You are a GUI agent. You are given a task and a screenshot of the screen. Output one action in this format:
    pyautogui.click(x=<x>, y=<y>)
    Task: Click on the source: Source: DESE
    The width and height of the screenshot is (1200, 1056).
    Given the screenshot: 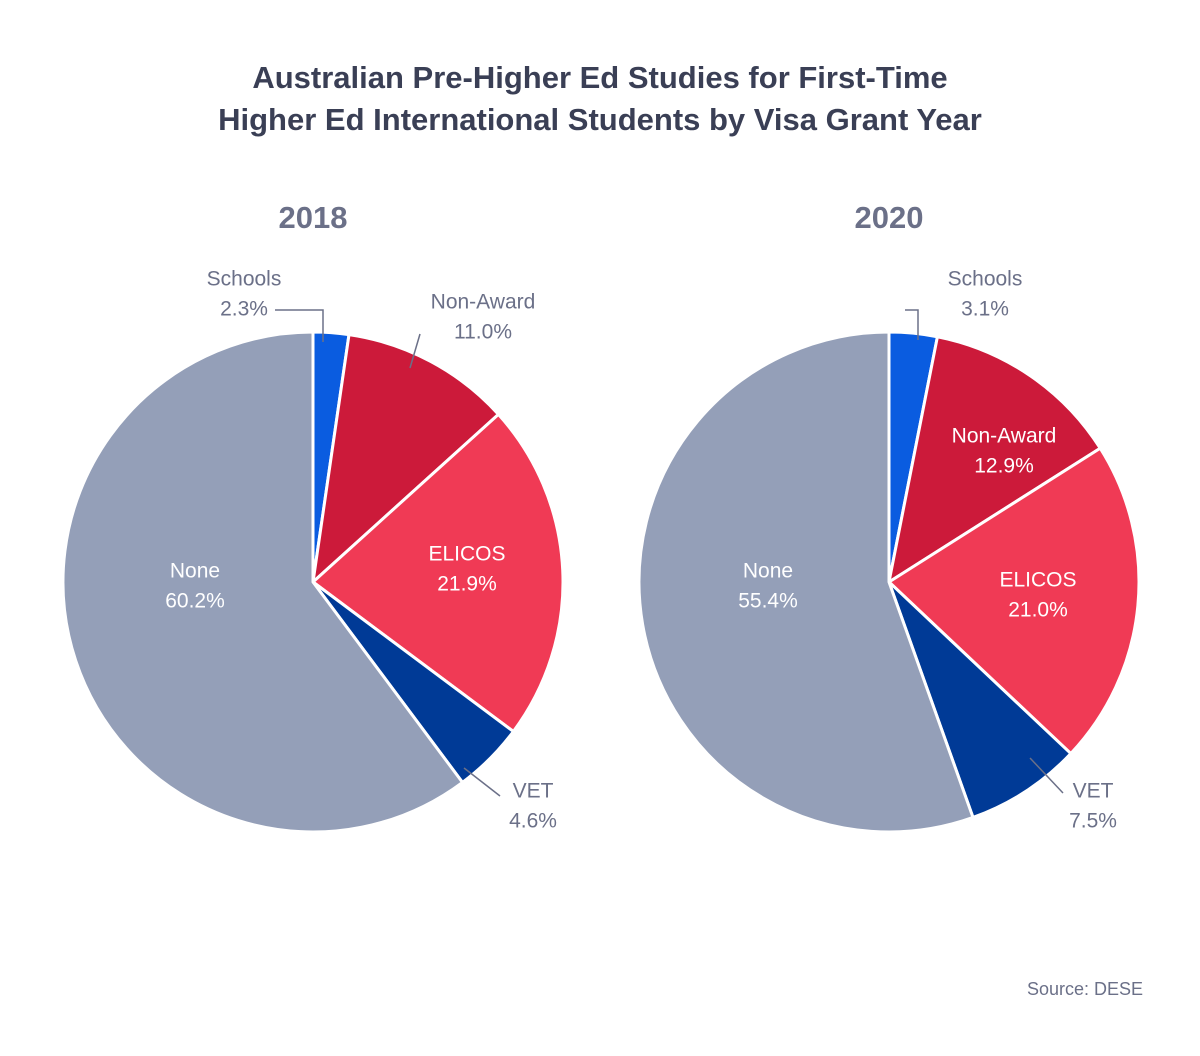 What is the action you would take?
    pyautogui.click(x=1085, y=989)
    